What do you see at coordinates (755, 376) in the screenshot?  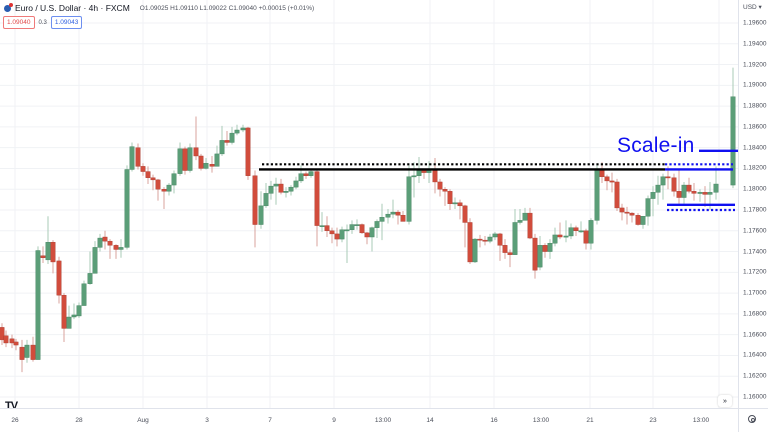 I see `price-tick-label: 1.16200` at bounding box center [755, 376].